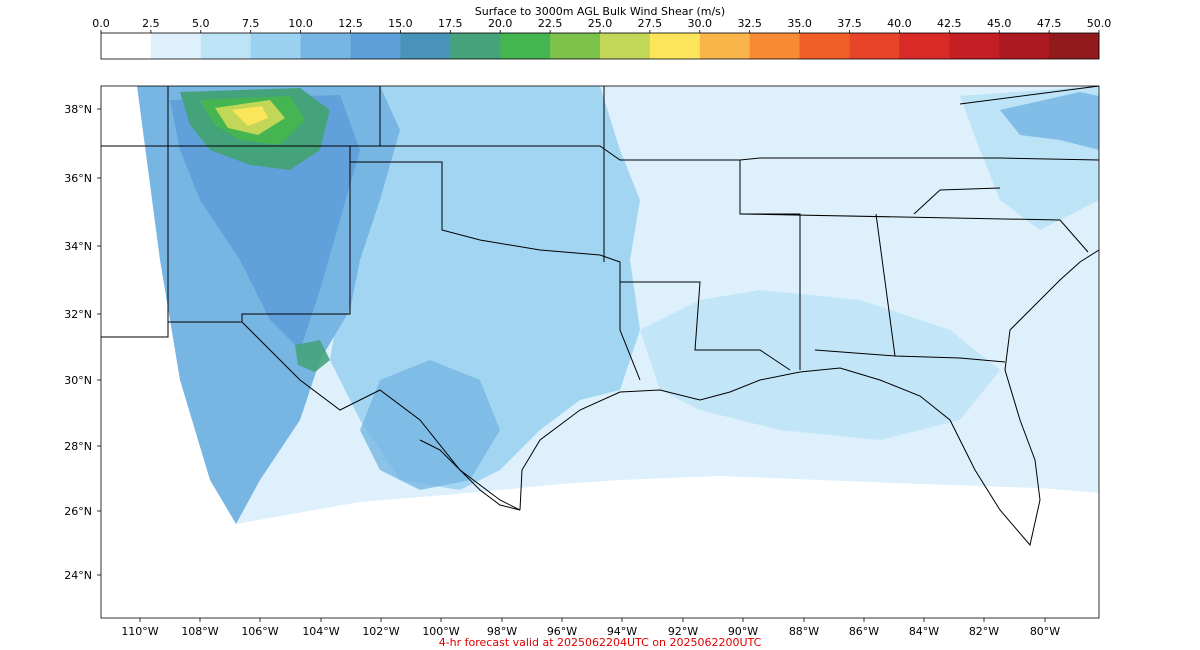 The width and height of the screenshot is (1200, 650). I want to click on longitude-label: 106°W, so click(259, 631).